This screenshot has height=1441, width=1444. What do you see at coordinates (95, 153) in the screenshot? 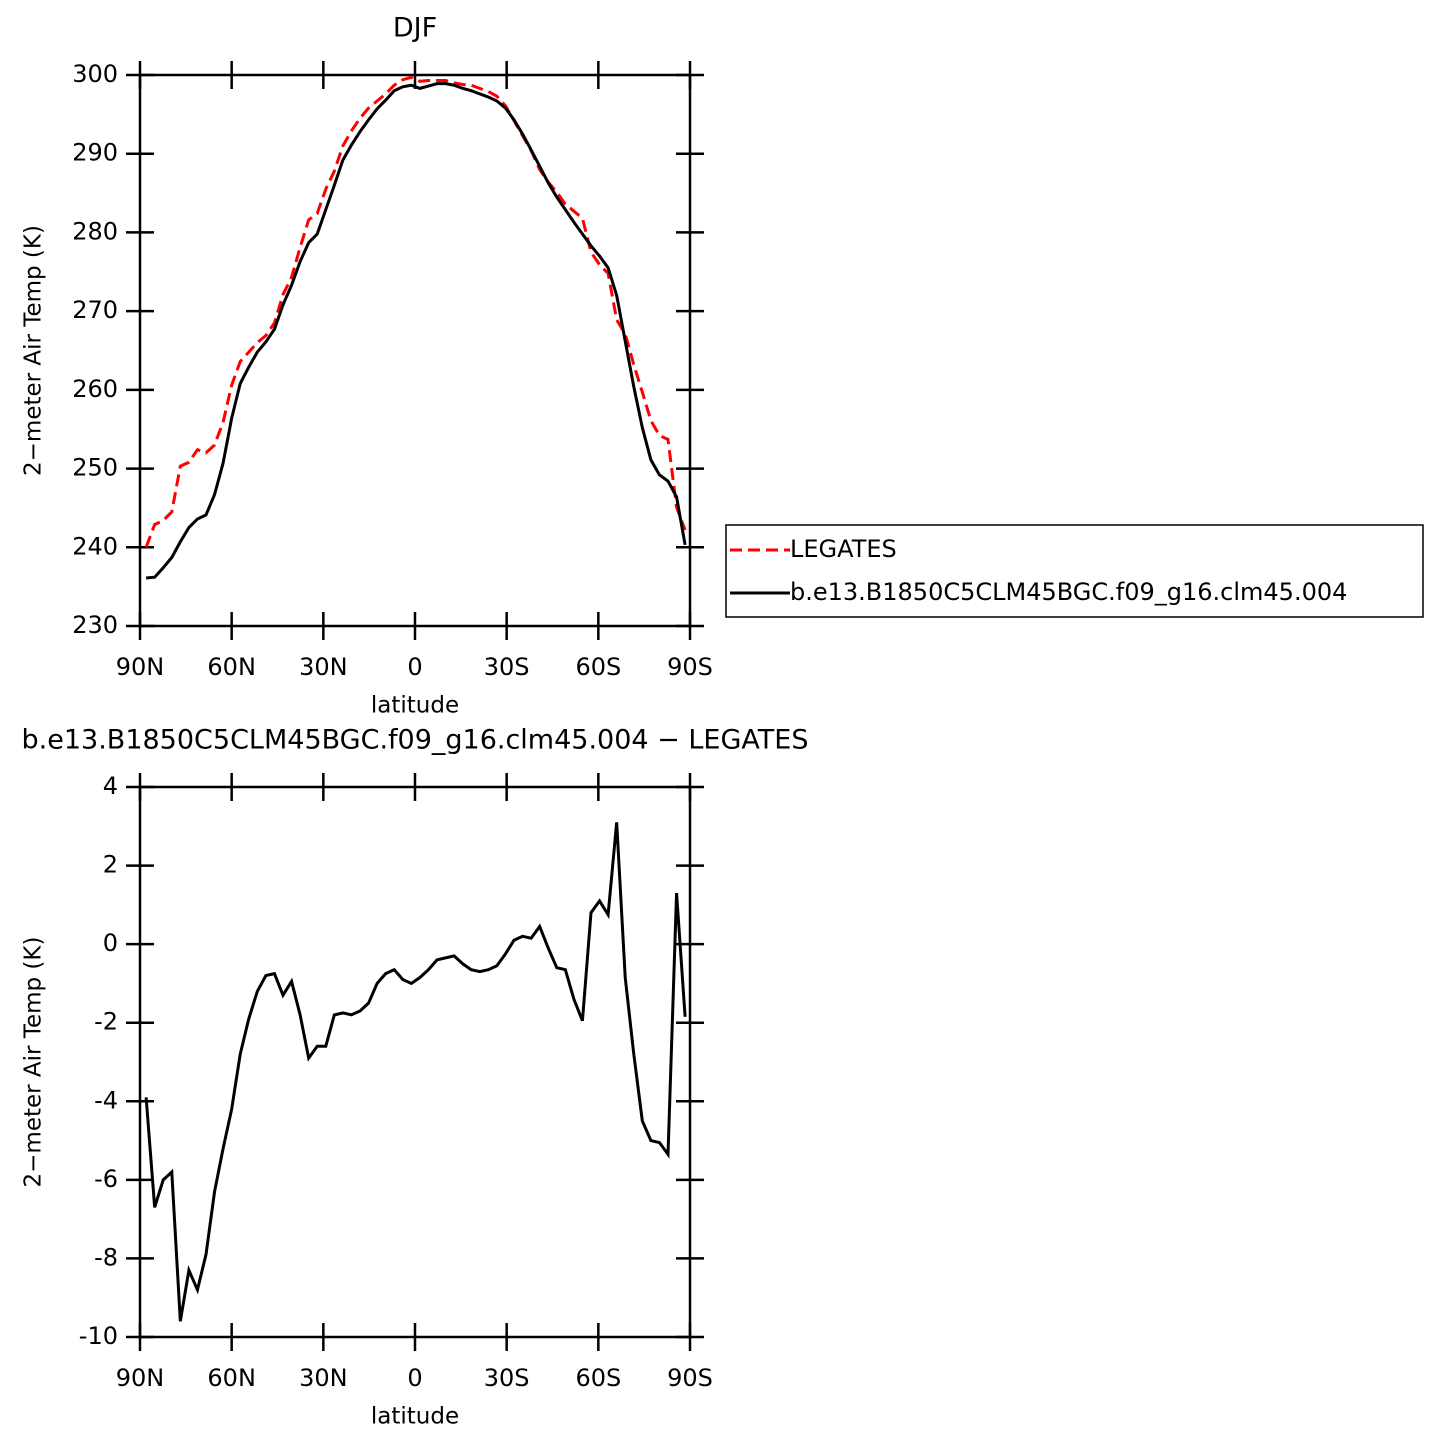
I see `y-tick-label: 290` at bounding box center [95, 153].